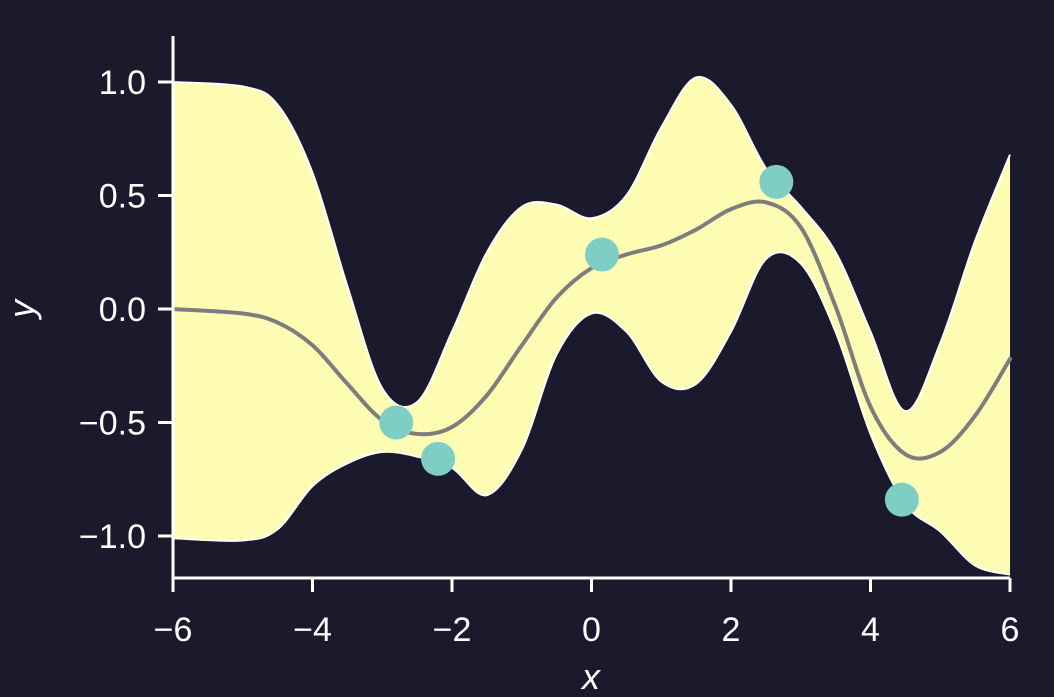 The height and width of the screenshot is (697, 1054). What do you see at coordinates (21, 309) in the screenshot?
I see `y-axis-label: y` at bounding box center [21, 309].